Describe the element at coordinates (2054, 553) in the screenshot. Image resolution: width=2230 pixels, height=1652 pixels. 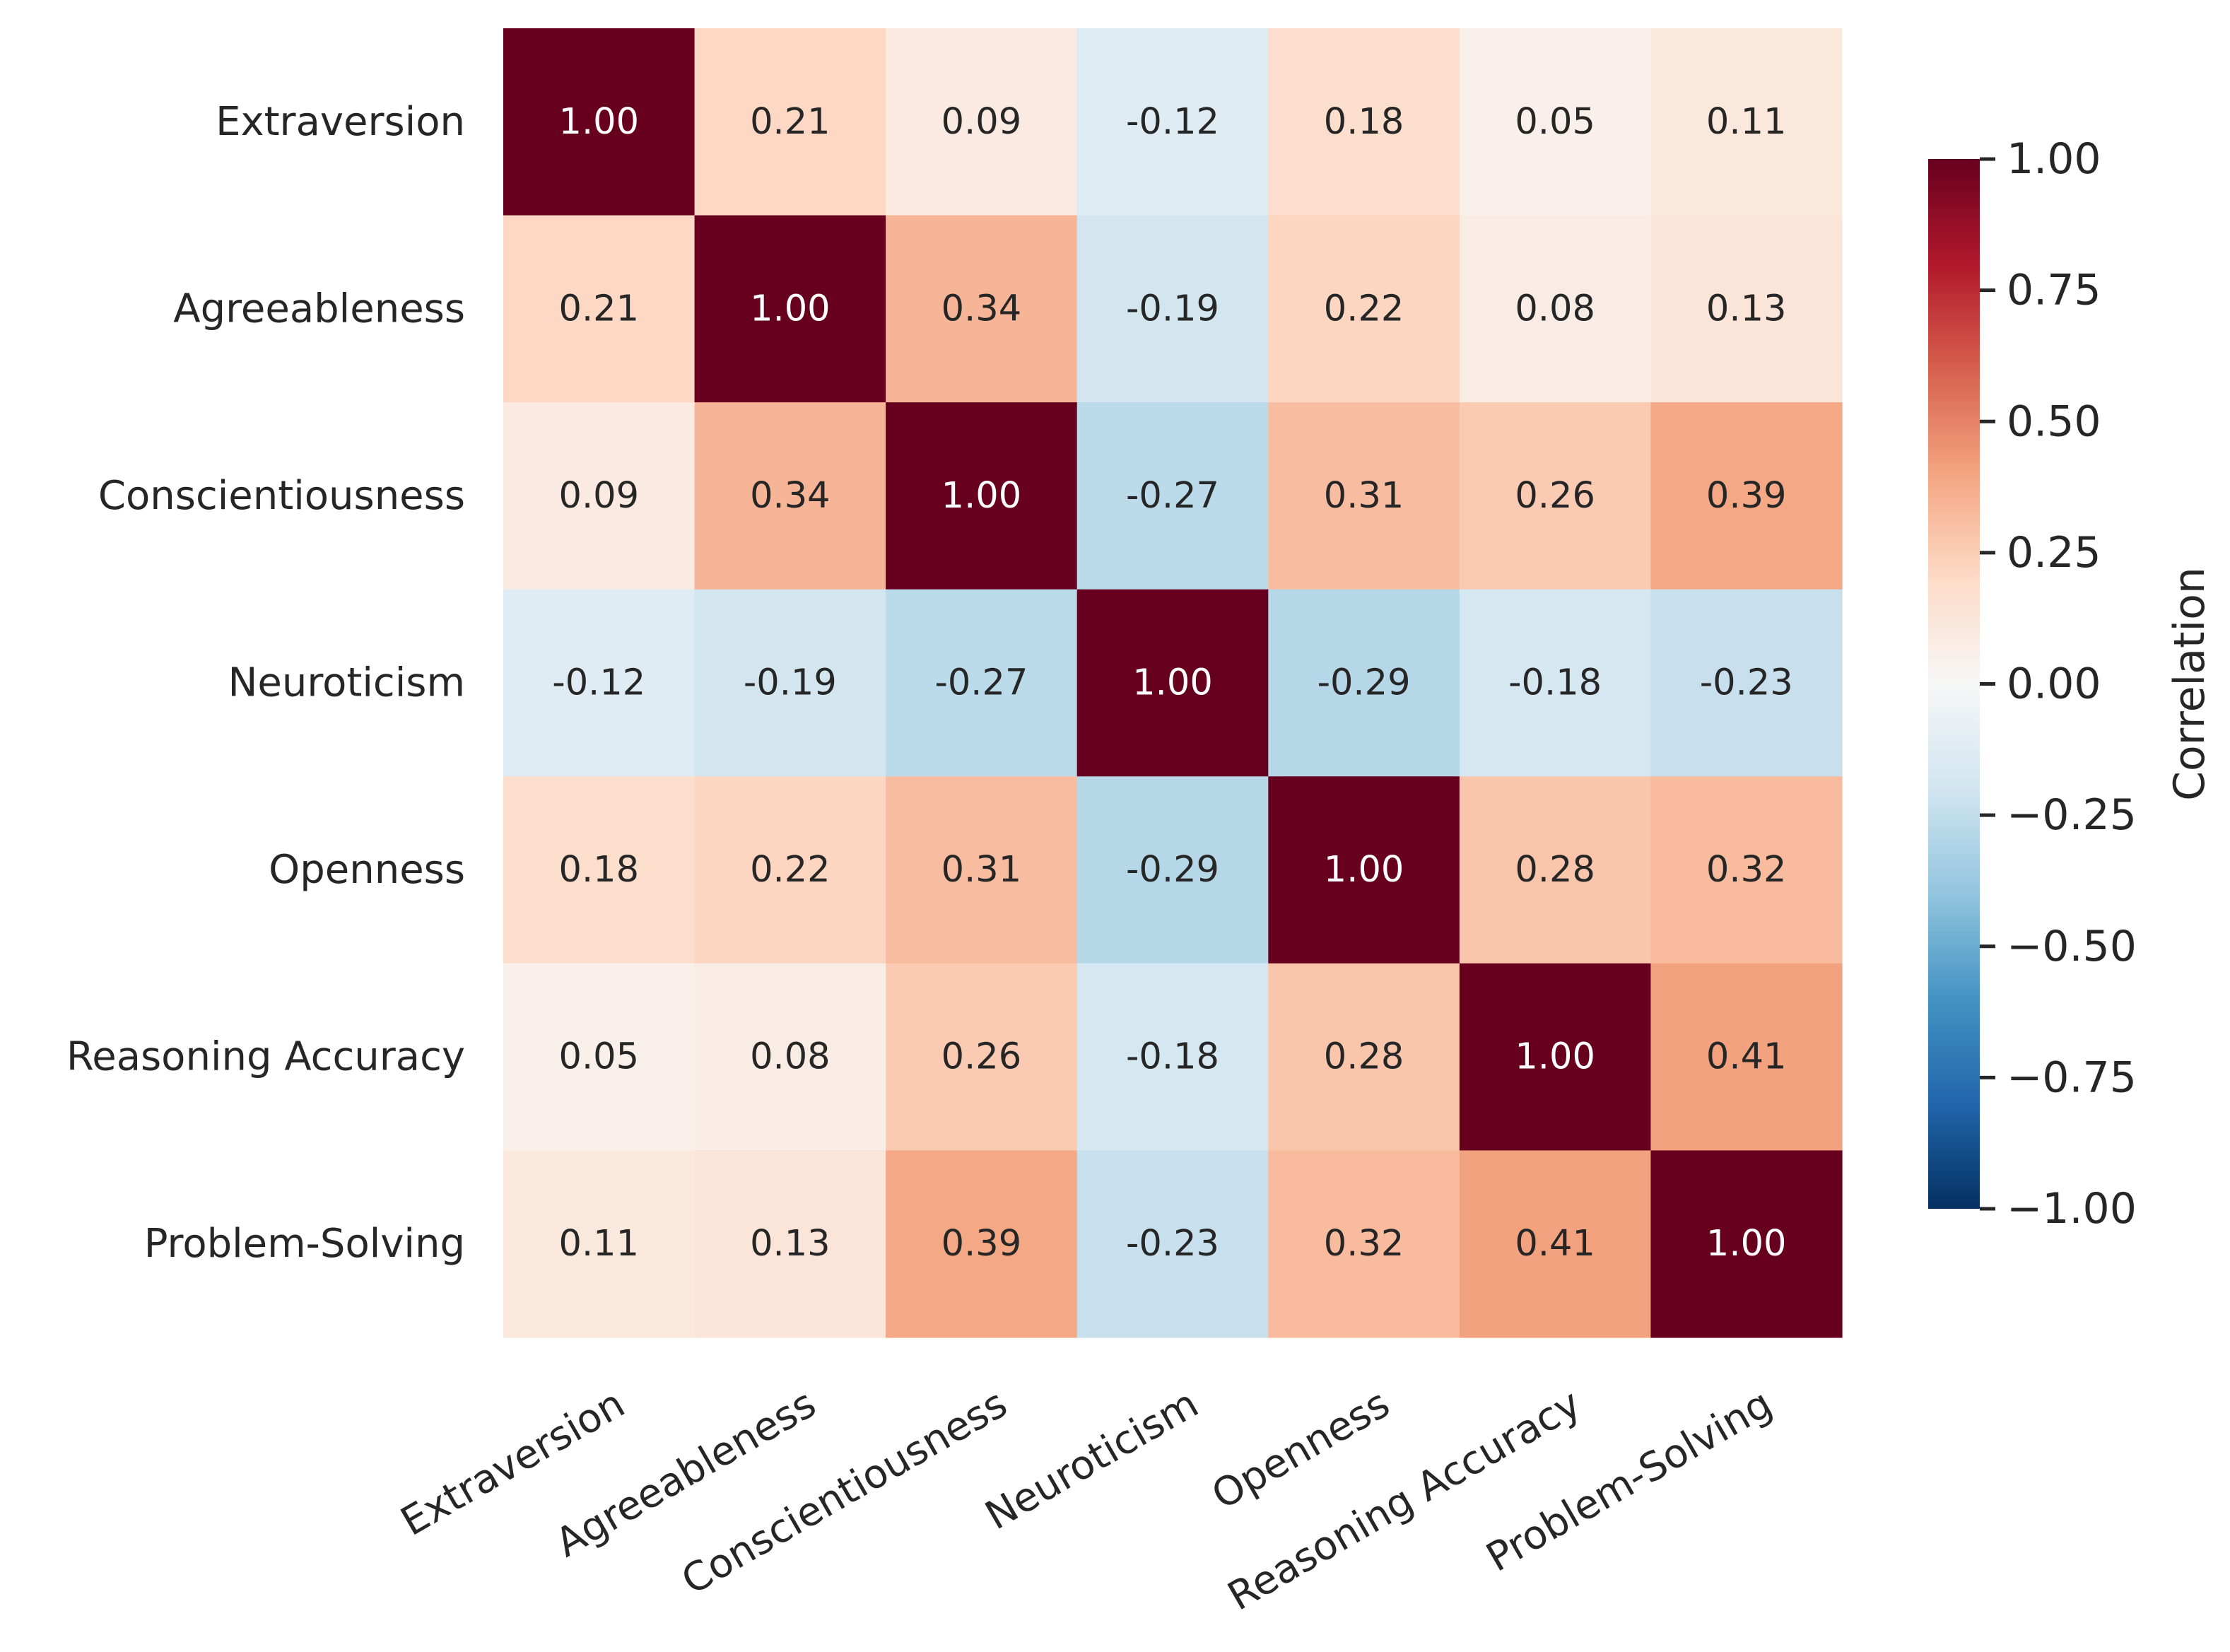
I see `colorbar-tick-label: 0.25` at that location.